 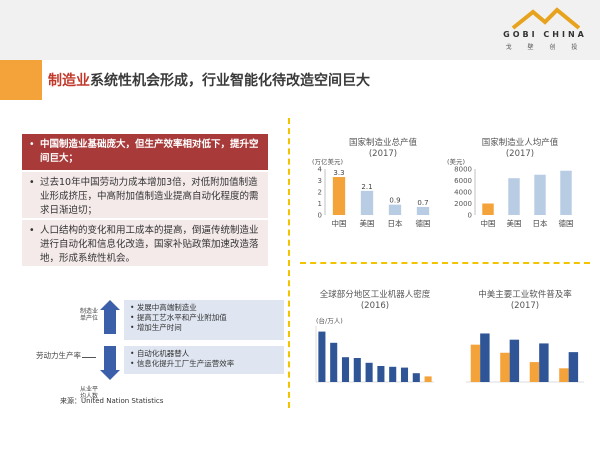 What do you see at coordinates (89, 357) in the screenshot?
I see `diagram-fraction-line` at bounding box center [89, 357].